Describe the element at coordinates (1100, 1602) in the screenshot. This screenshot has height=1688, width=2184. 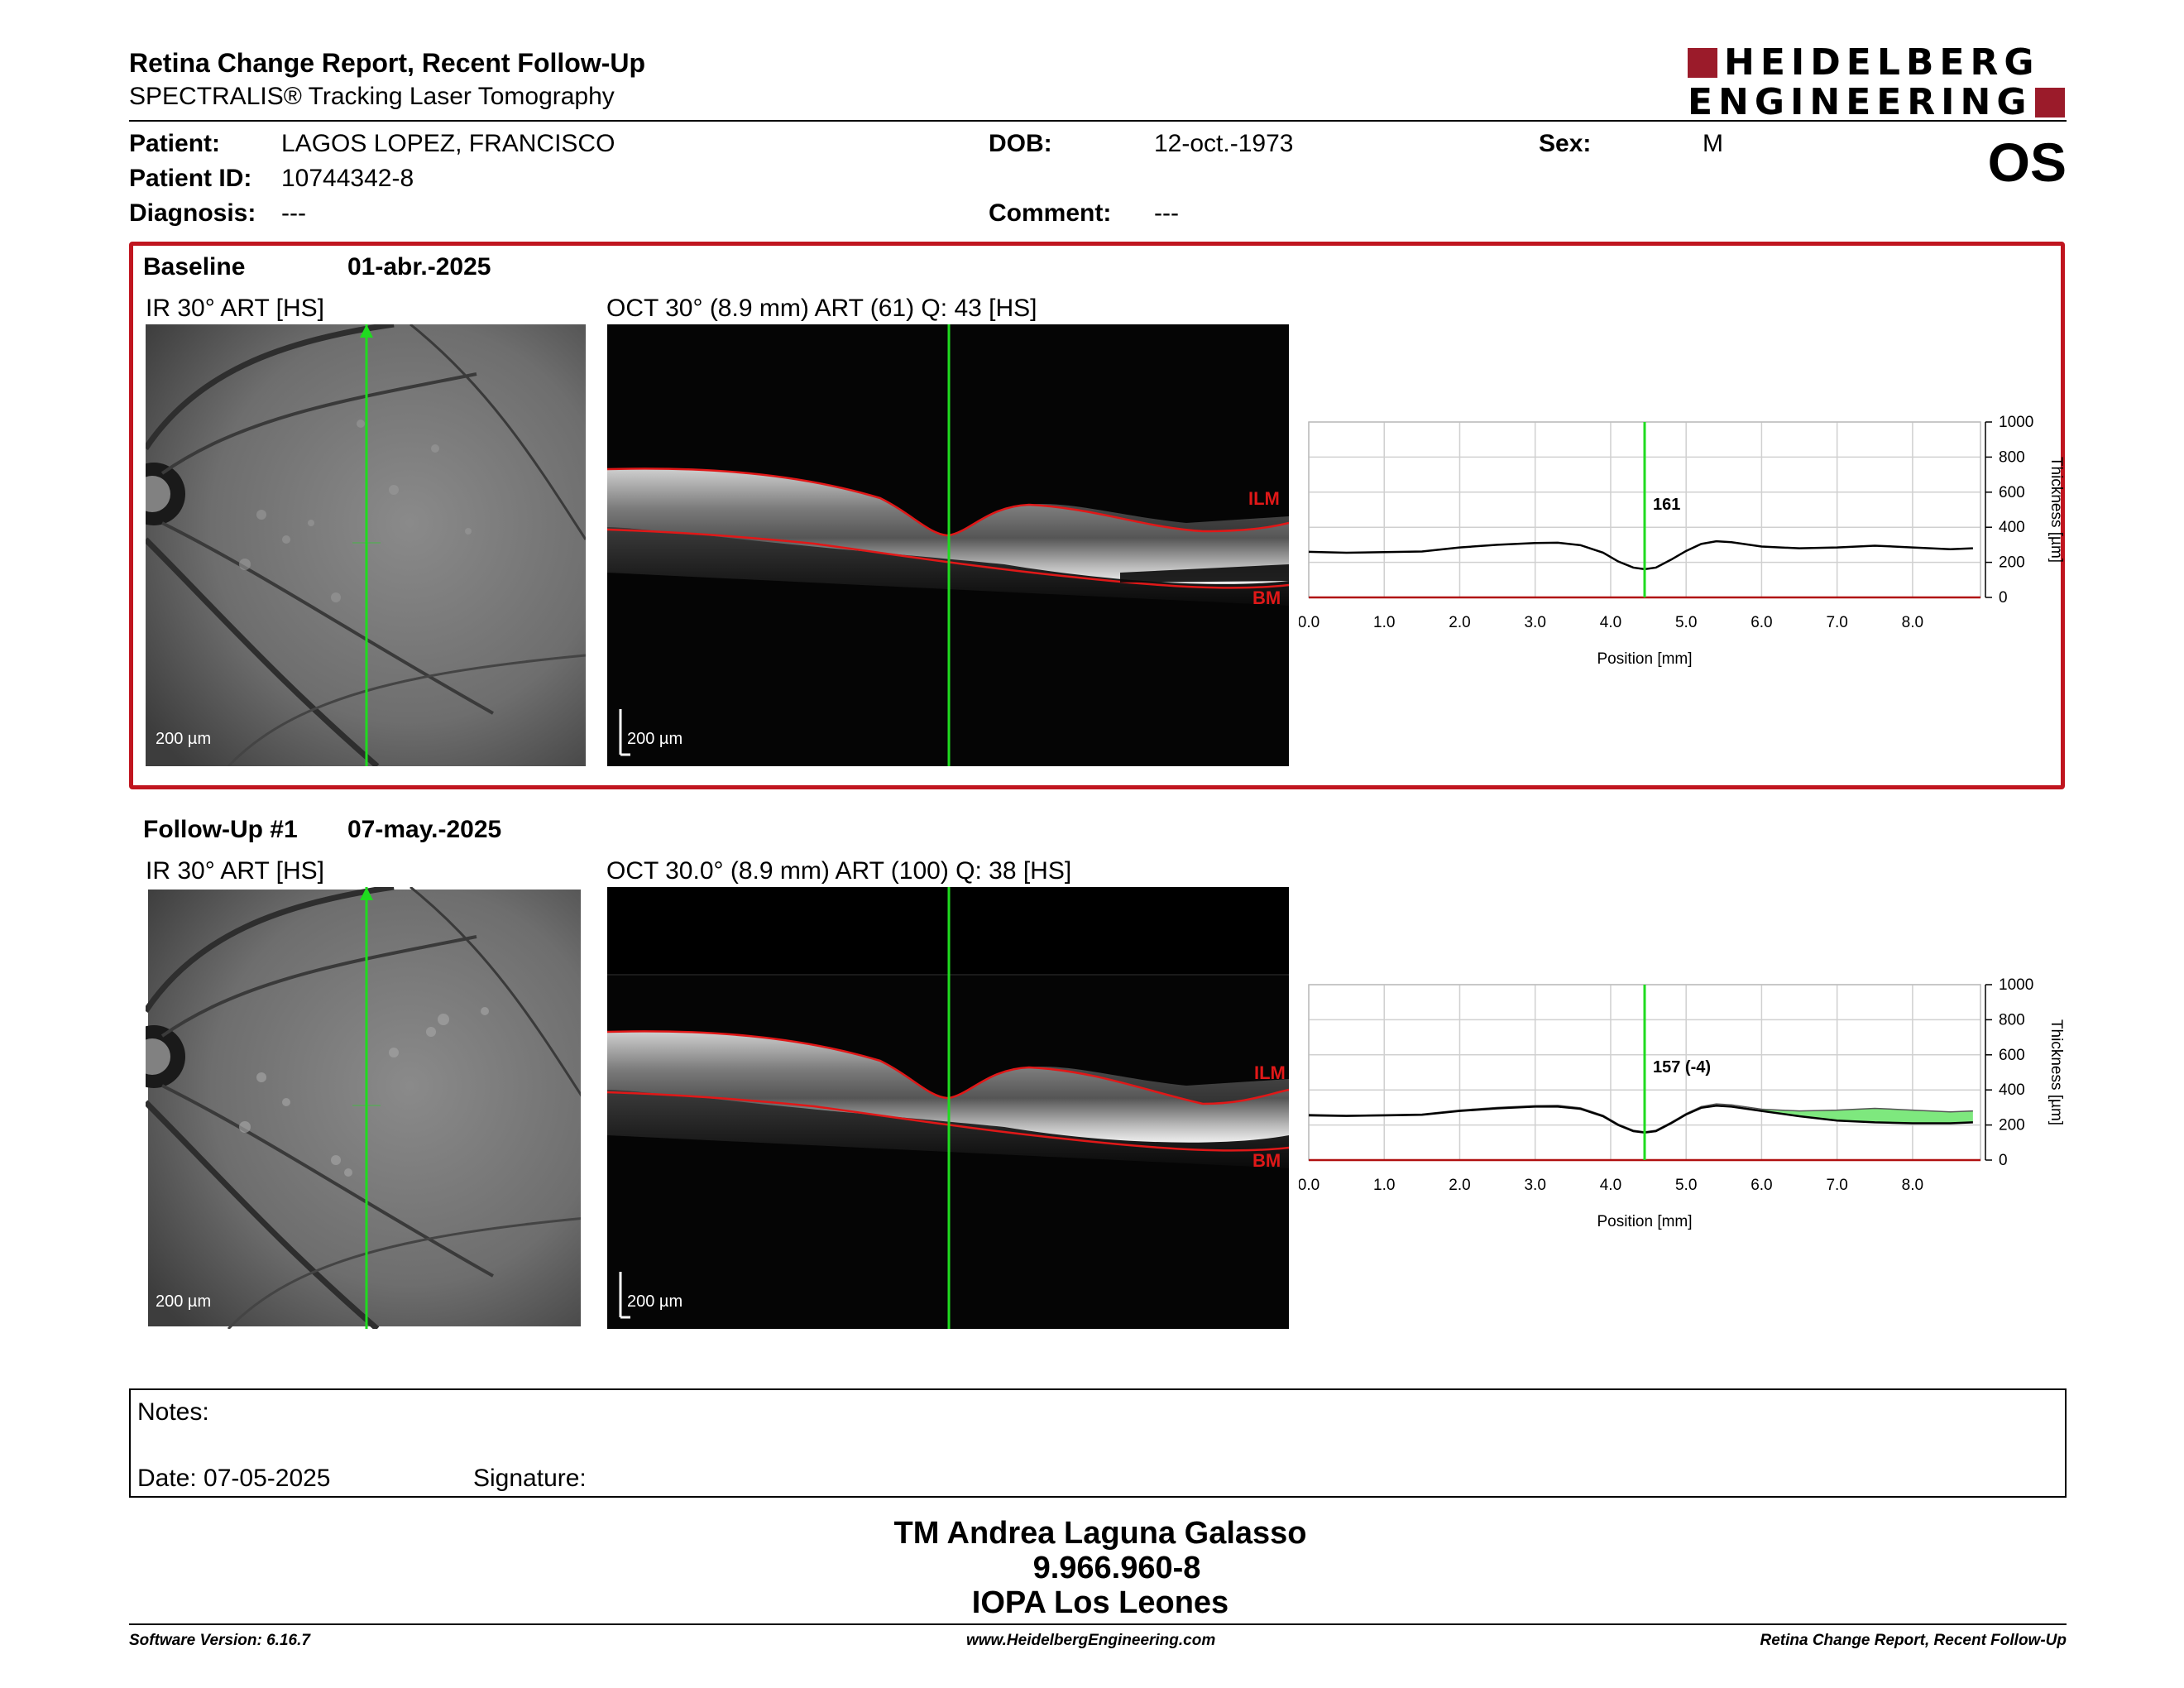
I see `signer-institution: IOPA Los Leones` at that location.